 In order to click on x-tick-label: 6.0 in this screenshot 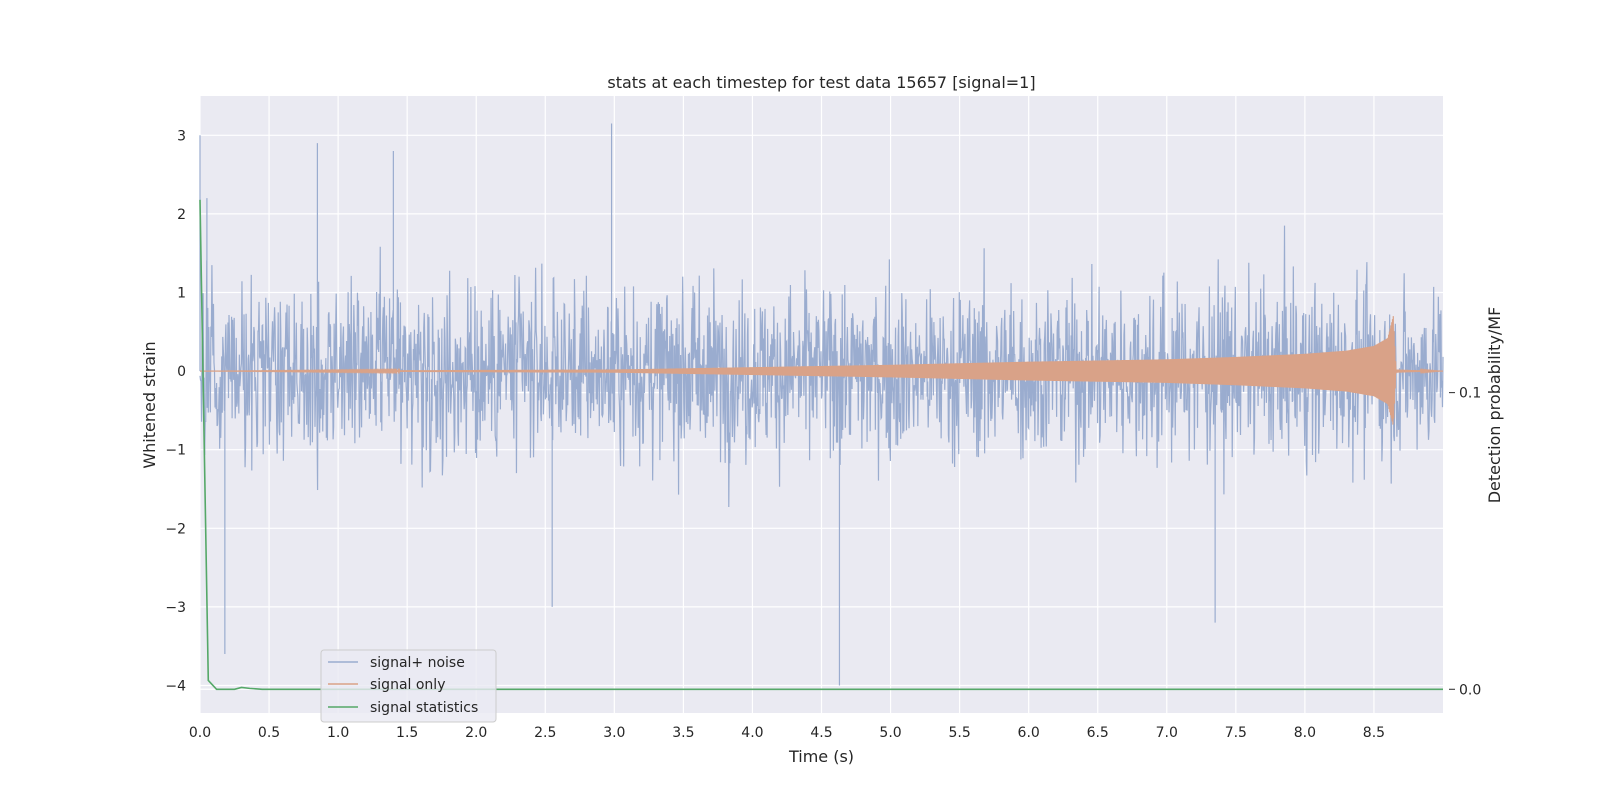, I will do `click(1029, 733)`.